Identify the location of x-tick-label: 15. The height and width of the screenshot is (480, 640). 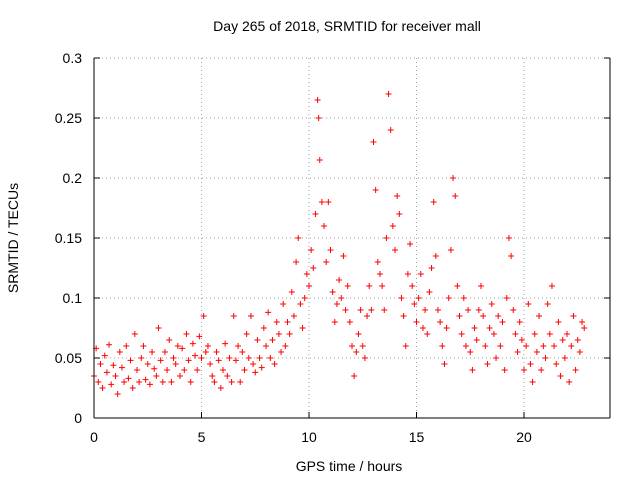
(417, 437).